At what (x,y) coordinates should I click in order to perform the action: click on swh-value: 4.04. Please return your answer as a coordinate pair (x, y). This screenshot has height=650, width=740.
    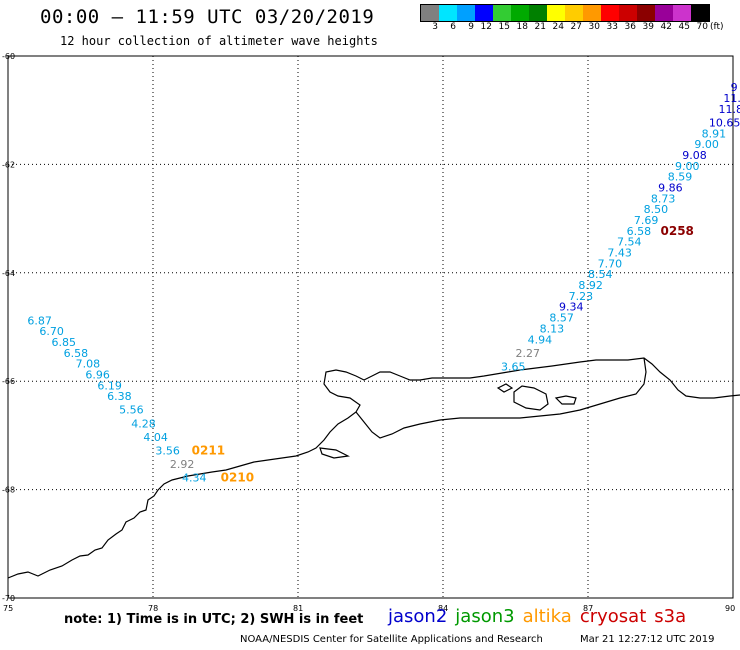
    Looking at the image, I should click on (155, 437).